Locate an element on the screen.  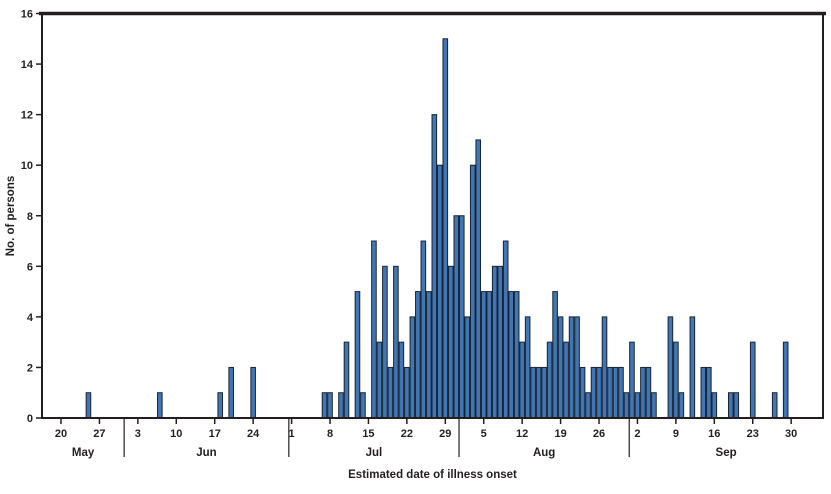
x-tick-label-sep-23: 23 is located at coordinates (753, 434).